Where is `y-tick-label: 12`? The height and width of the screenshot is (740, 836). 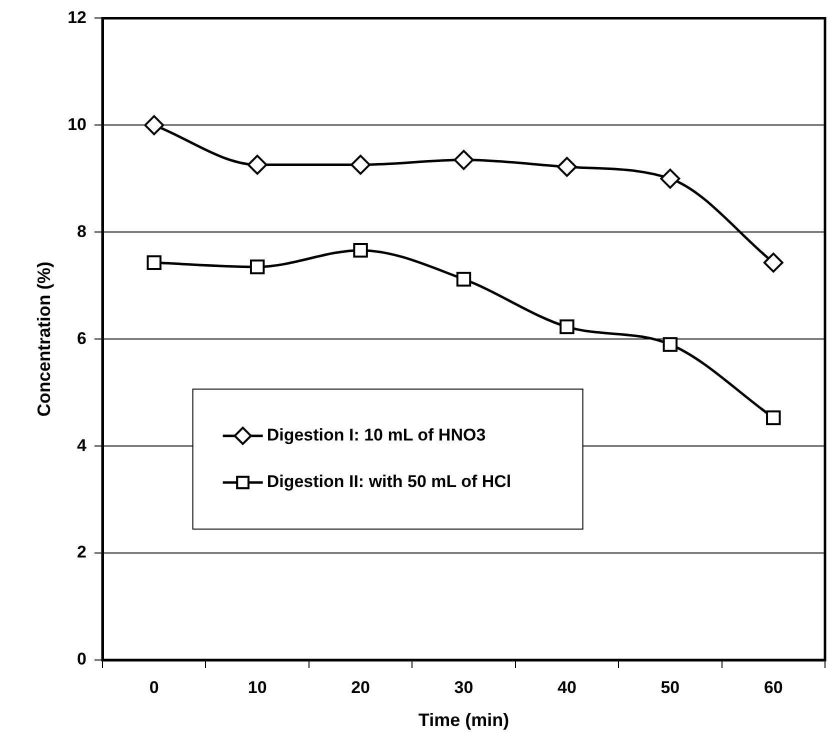 y-tick-label: 12 is located at coordinates (77, 17).